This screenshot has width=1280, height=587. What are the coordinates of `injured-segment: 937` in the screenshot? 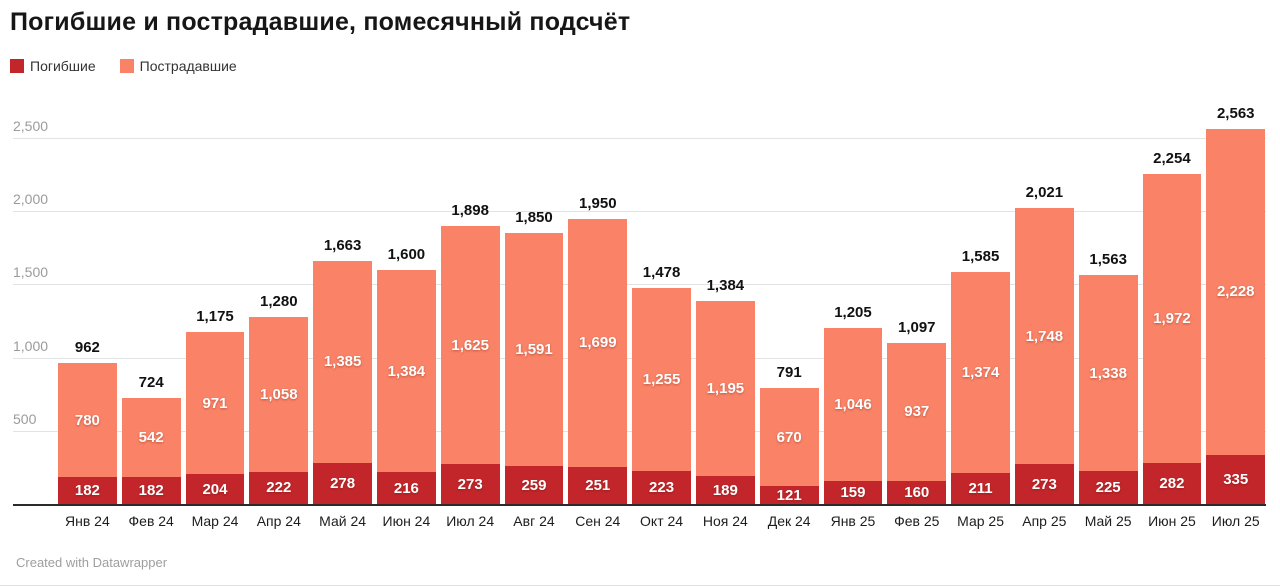 It's located at (917, 412).